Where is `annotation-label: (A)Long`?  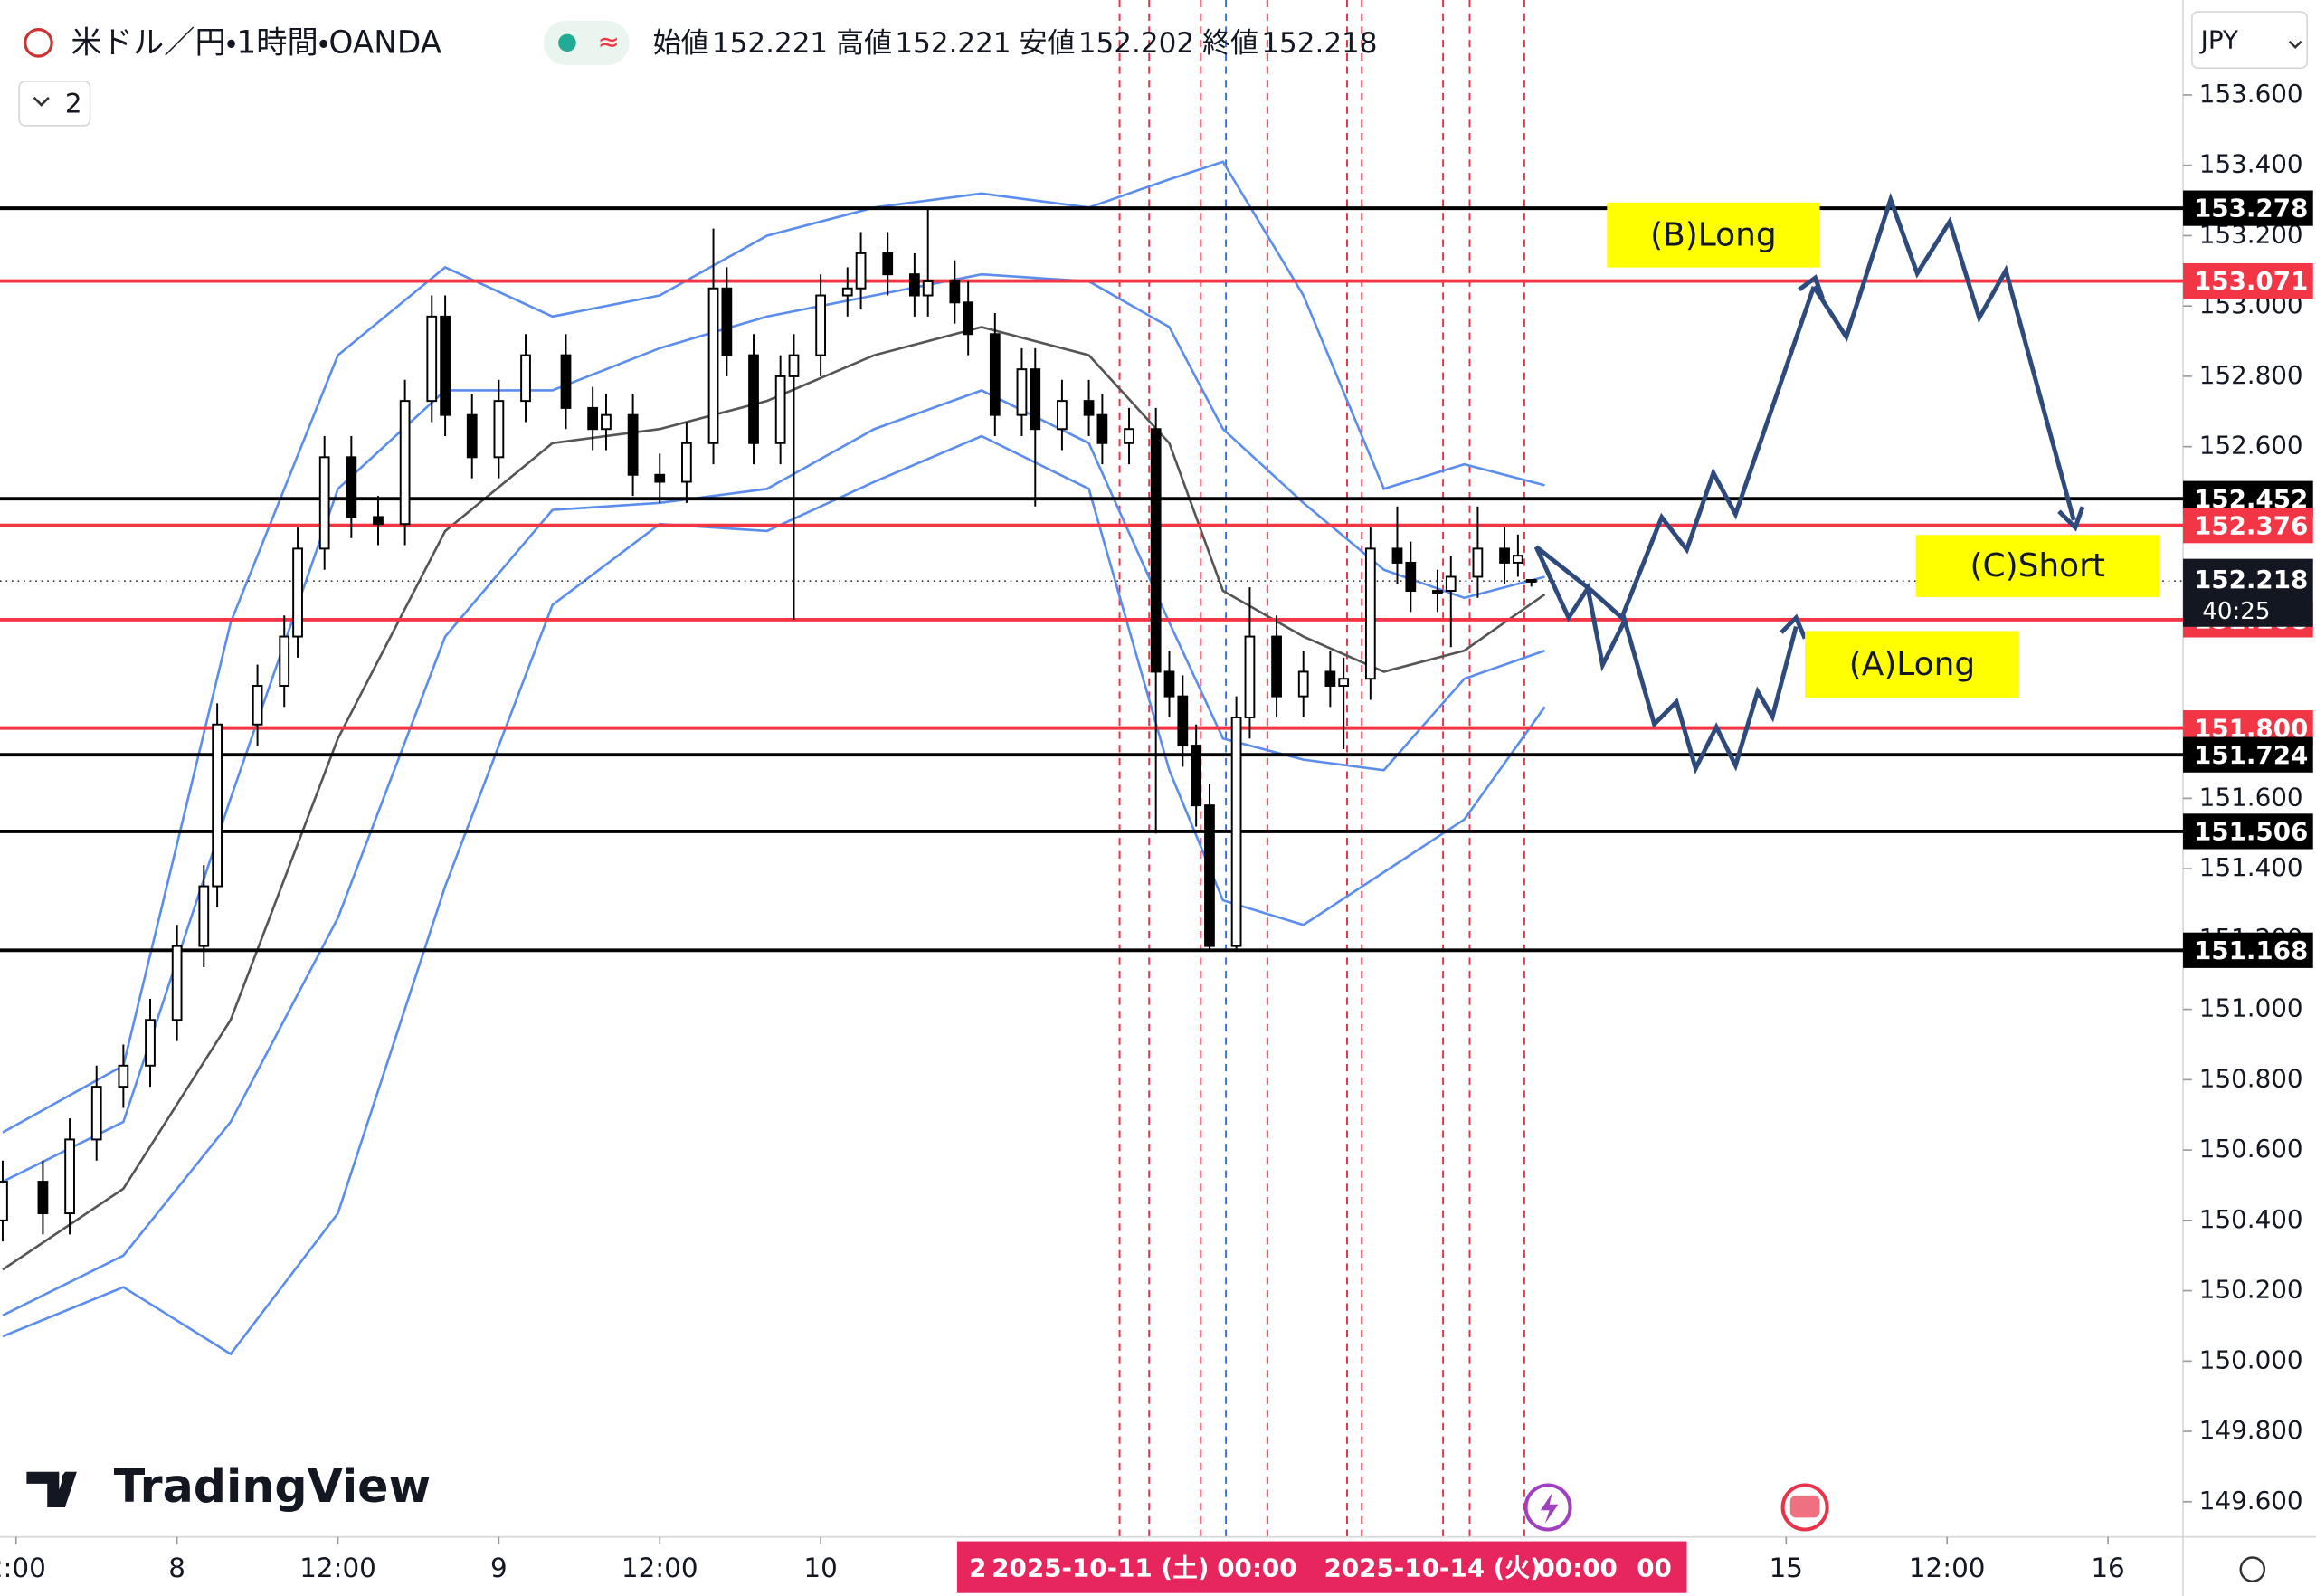 annotation-label: (A)Long is located at coordinates (1912, 665).